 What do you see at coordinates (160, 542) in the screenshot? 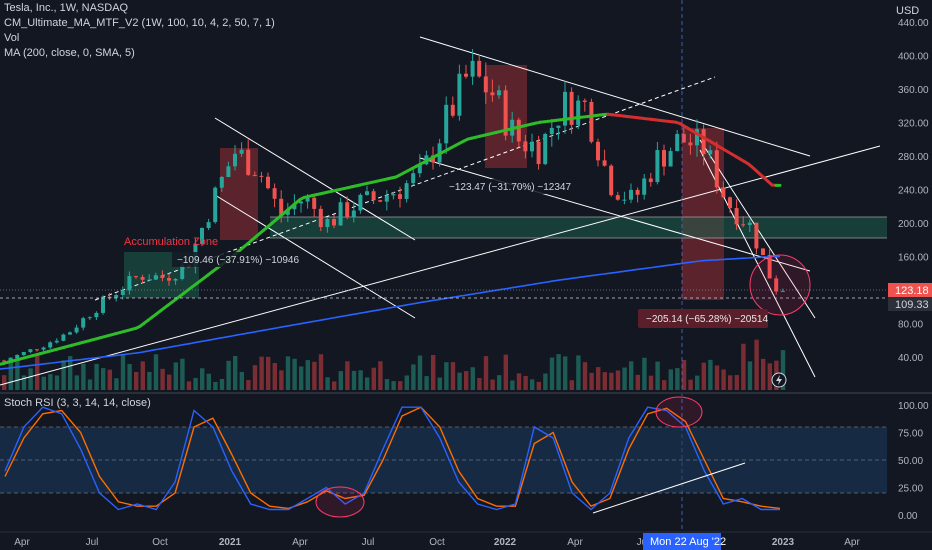
I see `time-tick-label: Oct` at bounding box center [160, 542].